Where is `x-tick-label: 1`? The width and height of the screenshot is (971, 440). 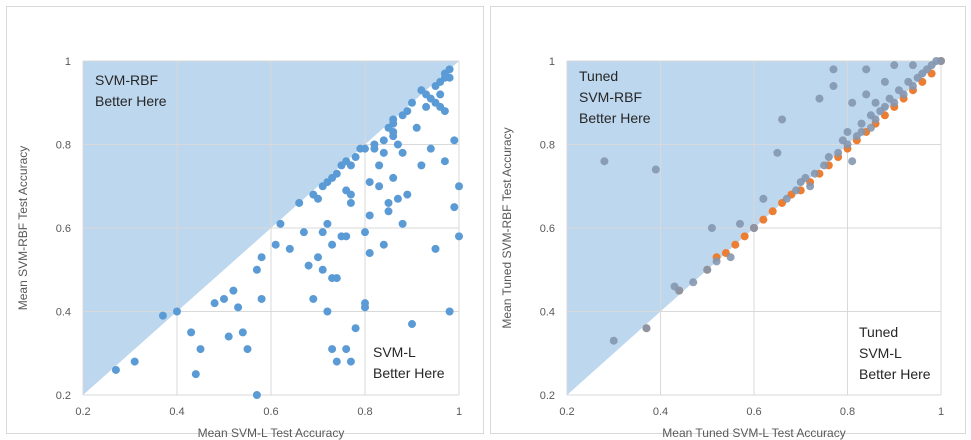 x-tick-label: 1 is located at coordinates (459, 412).